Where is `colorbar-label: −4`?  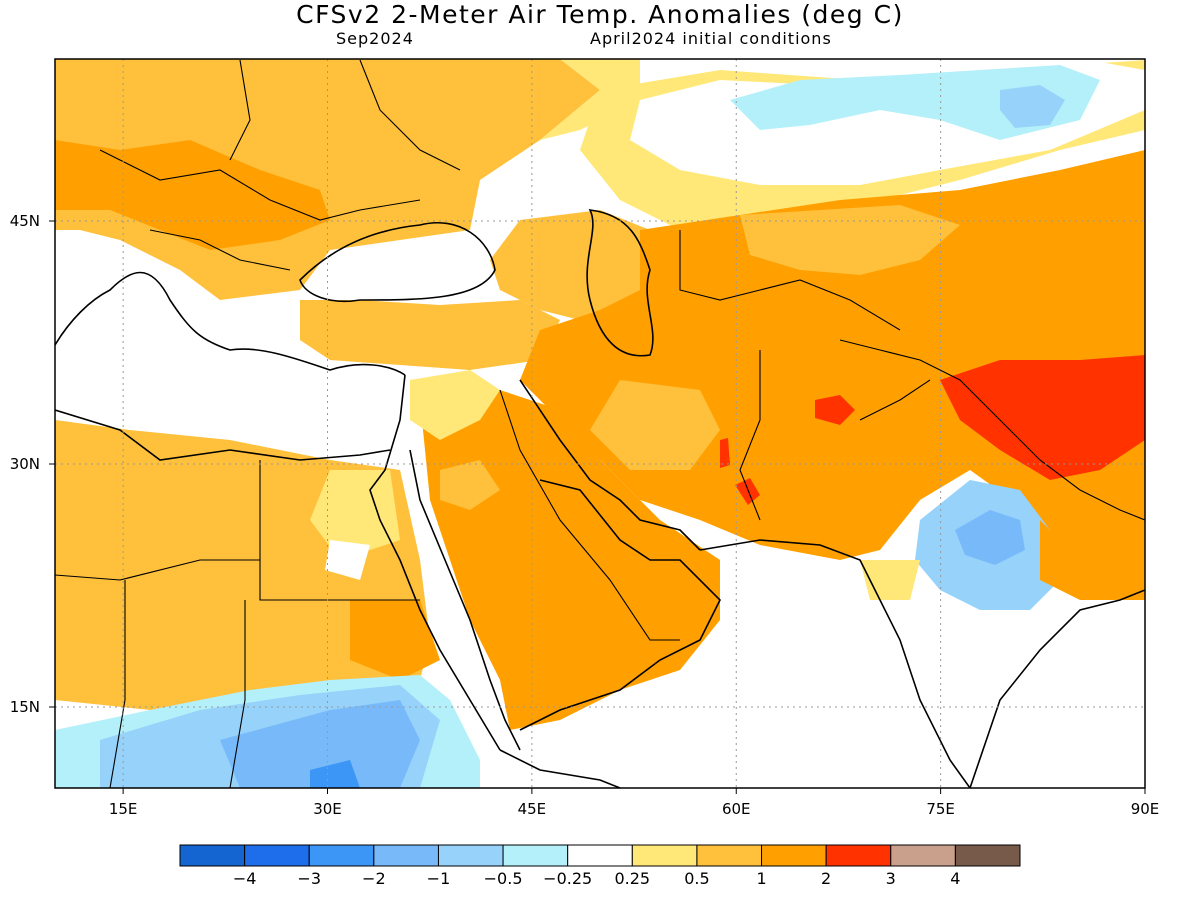 colorbar-label: −4 is located at coordinates (245, 878).